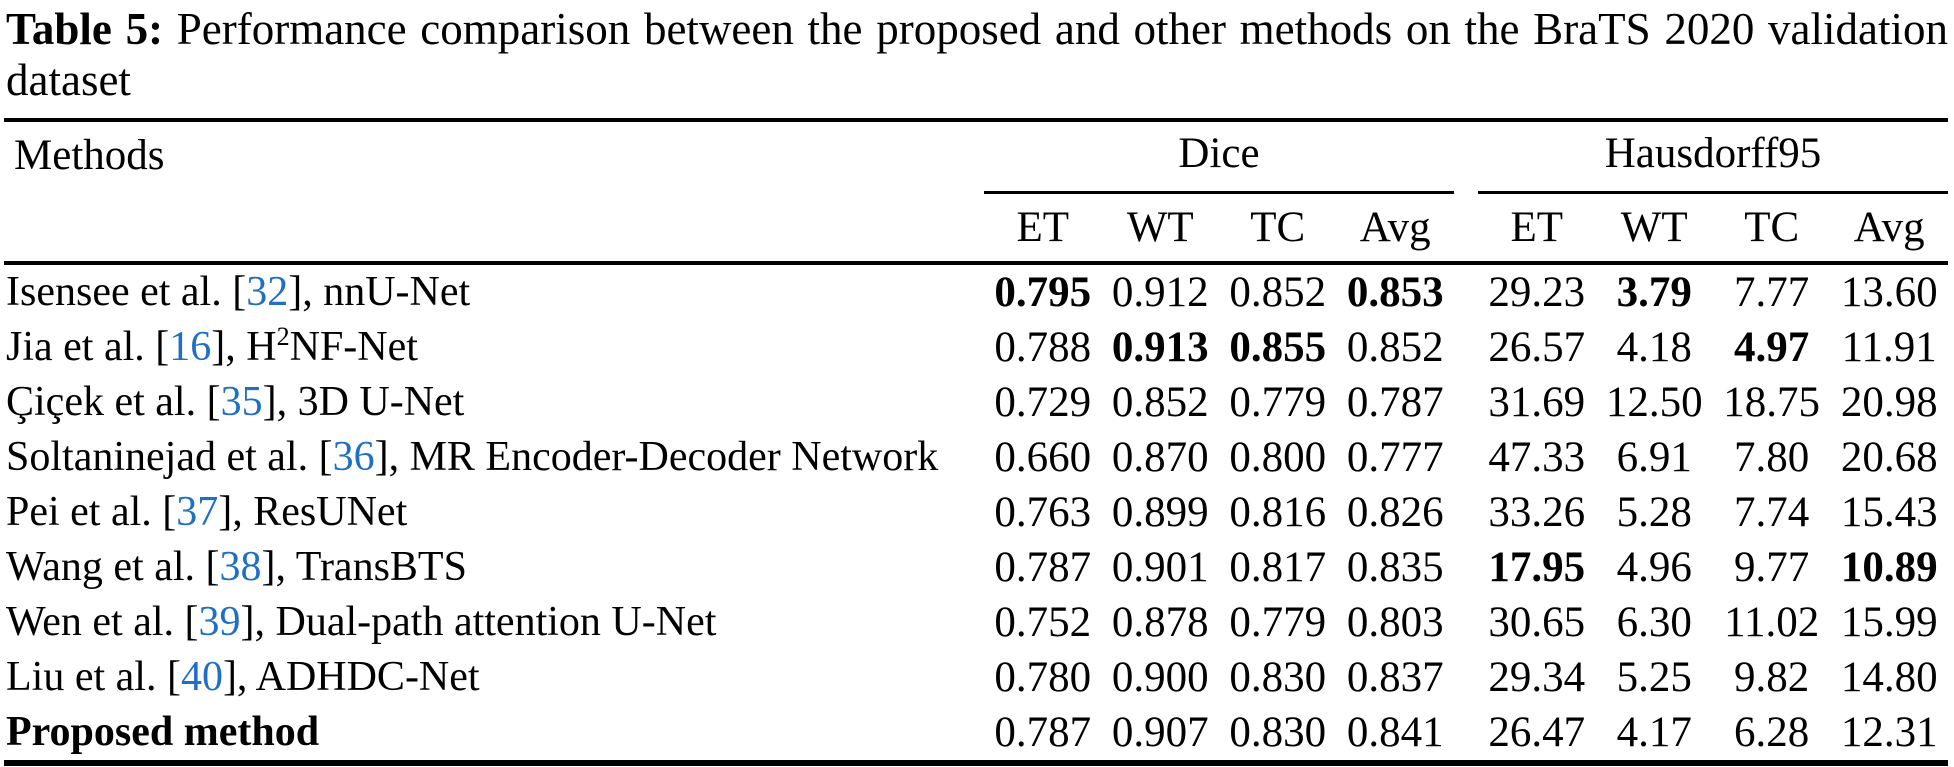 The image size is (1954, 767). Describe the element at coordinates (478, 622) in the screenshot. I see `method-name-text: ], Dual-path attention U-Net` at that location.